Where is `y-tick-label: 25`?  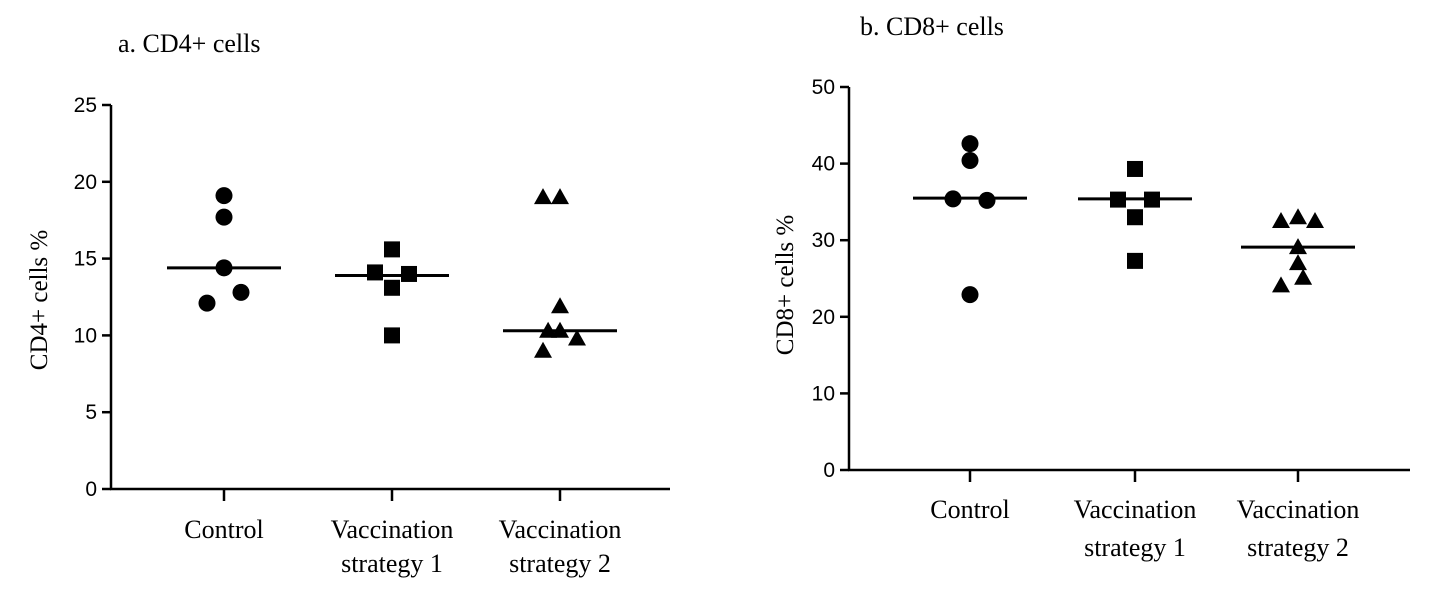 y-tick-label: 25 is located at coordinates (85, 105).